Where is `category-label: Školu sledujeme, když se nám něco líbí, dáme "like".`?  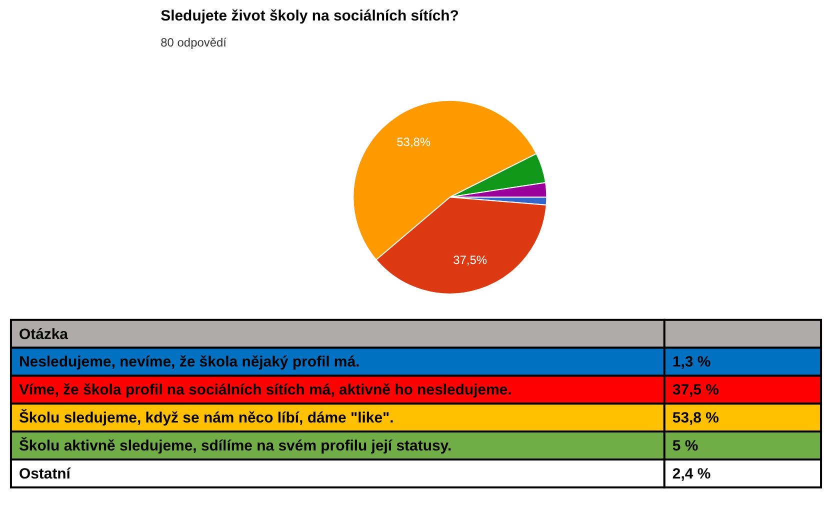 category-label: Školu sledujeme, když se nám něco líbí, dáme "like". is located at coordinates (206, 417).